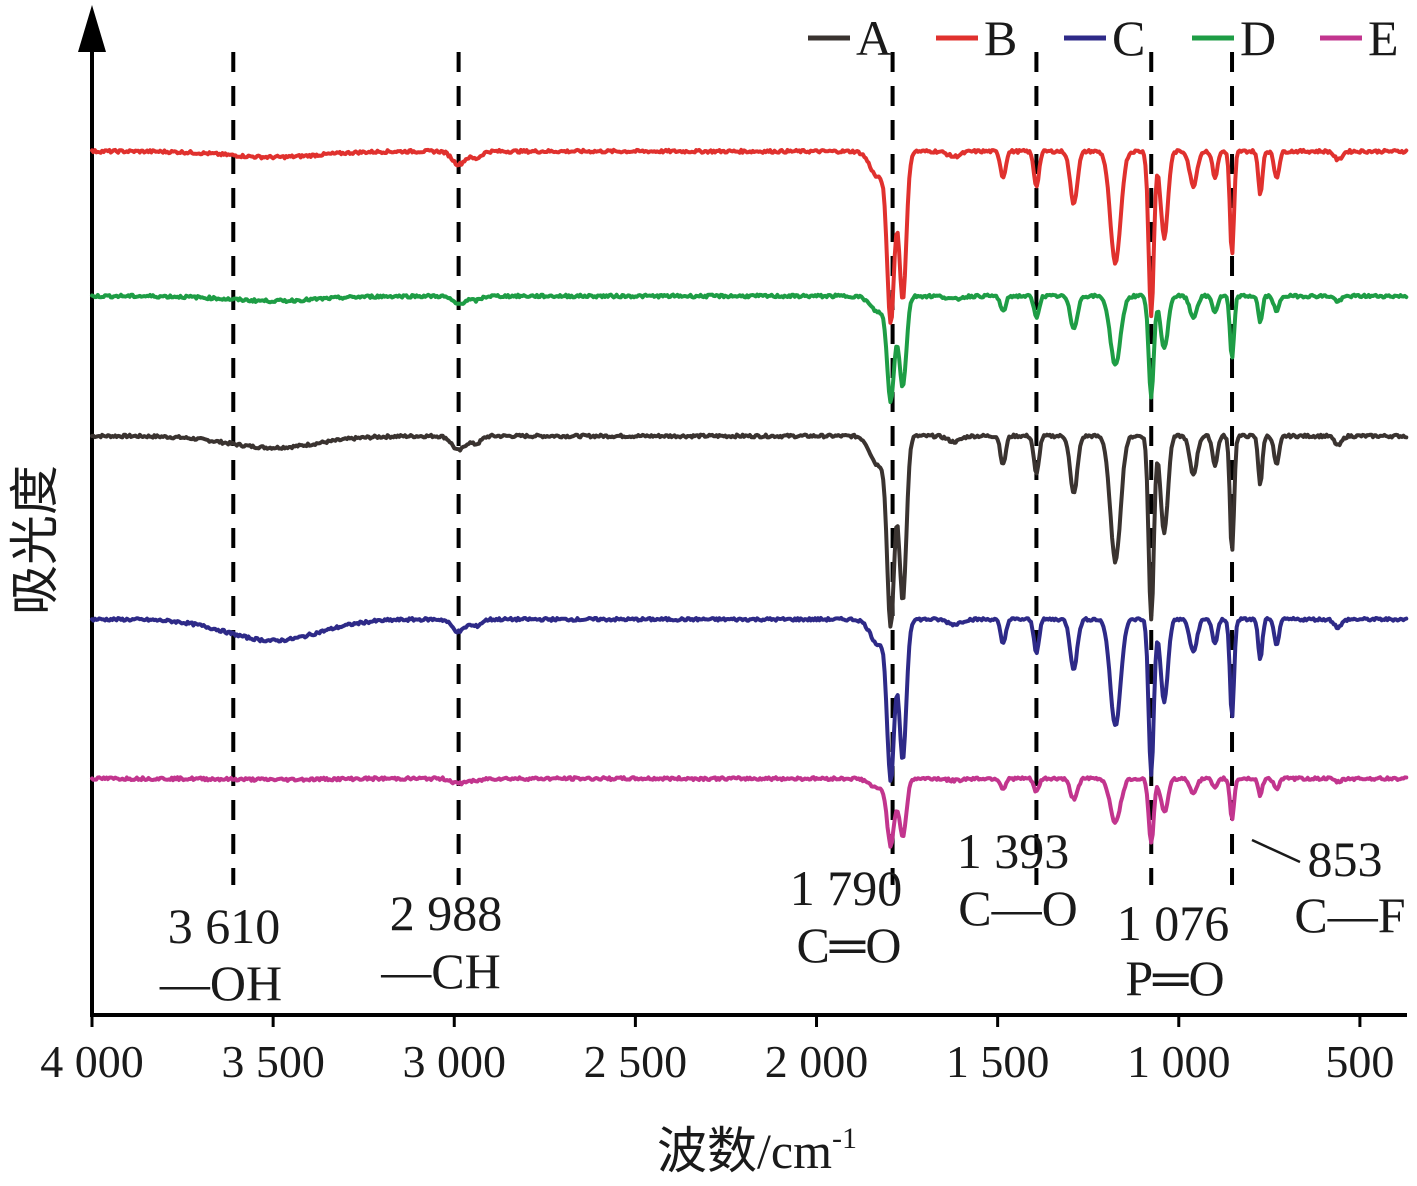  What do you see at coordinates (224, 926) in the screenshot?
I see `annotation-value-3610: 3 610` at bounding box center [224, 926].